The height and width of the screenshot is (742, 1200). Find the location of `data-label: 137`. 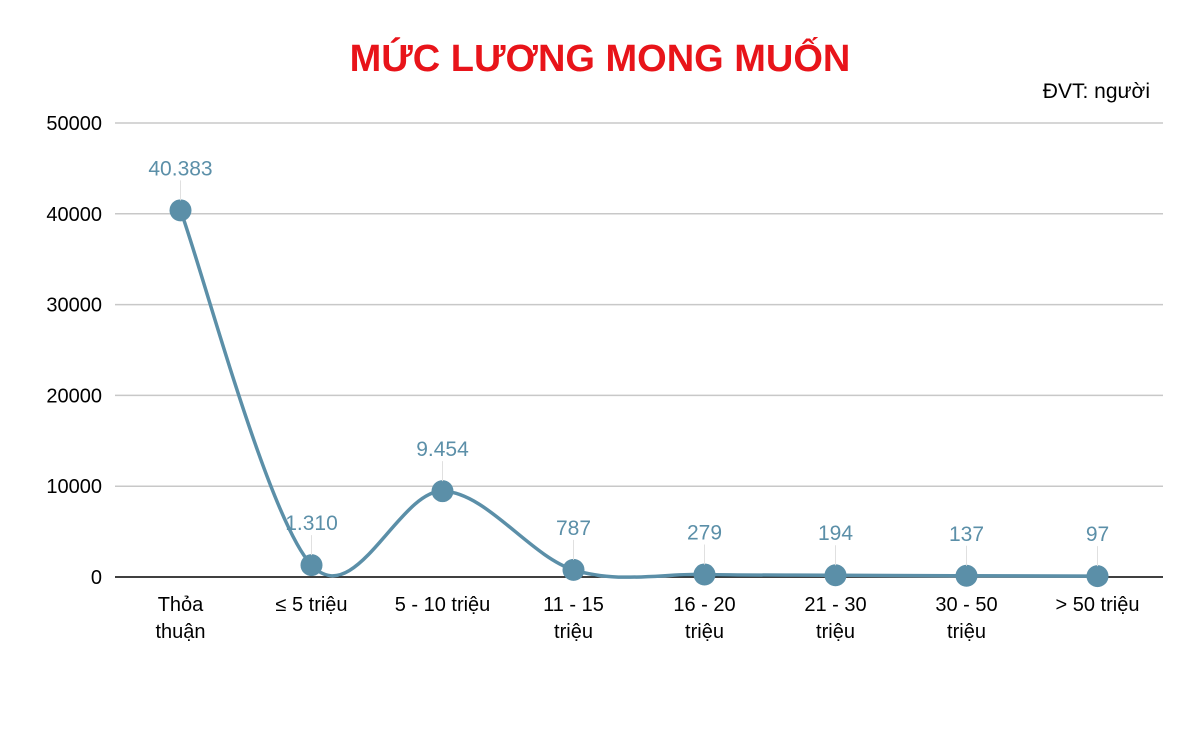

data-label: 137 is located at coordinates (966, 534).